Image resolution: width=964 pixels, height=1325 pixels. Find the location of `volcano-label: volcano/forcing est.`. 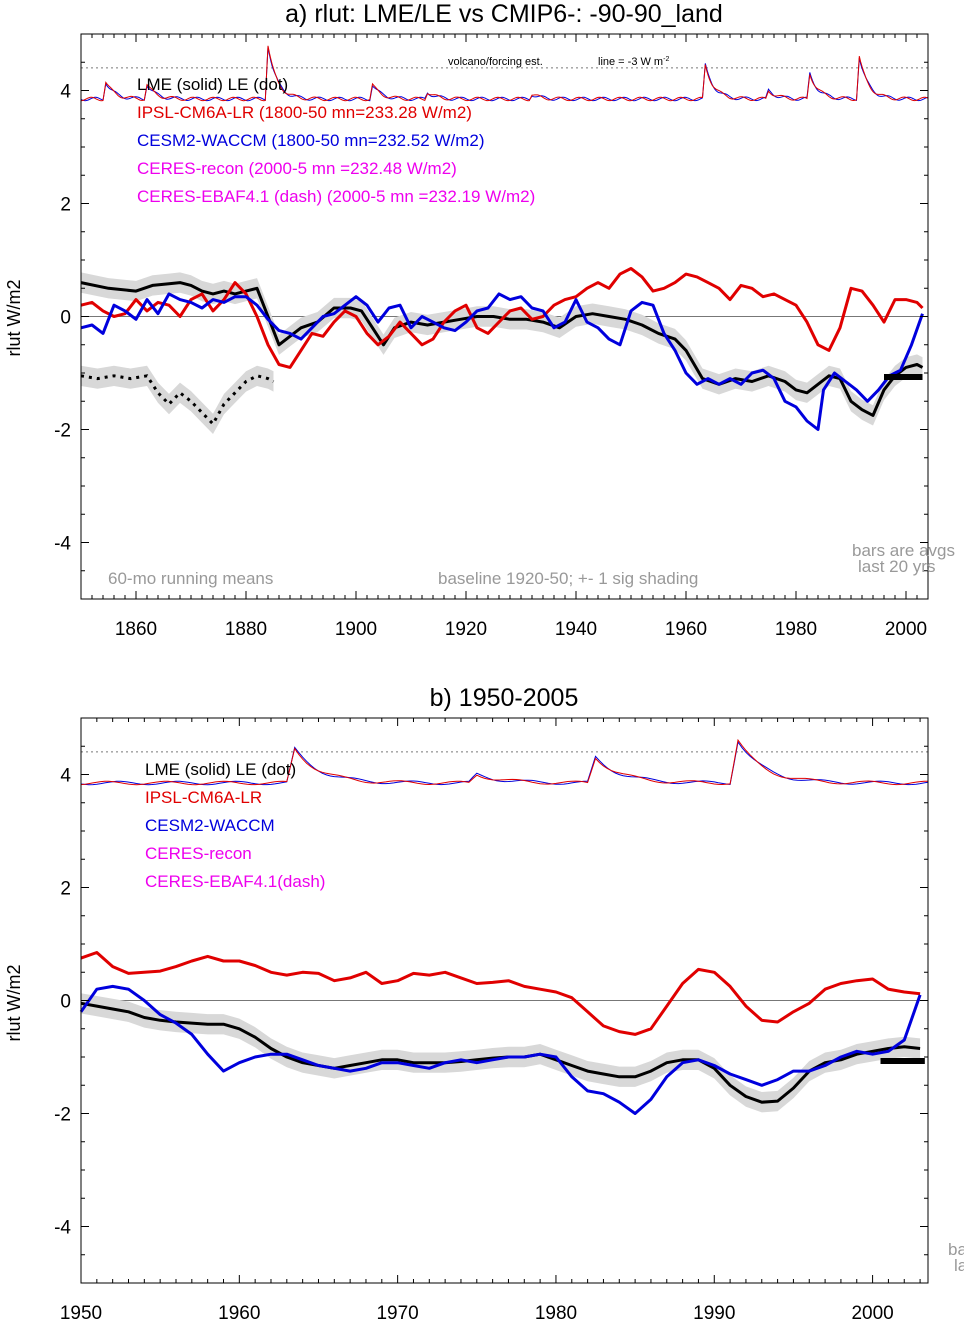

volcano-label: volcano/forcing est. is located at coordinates (495, 62).